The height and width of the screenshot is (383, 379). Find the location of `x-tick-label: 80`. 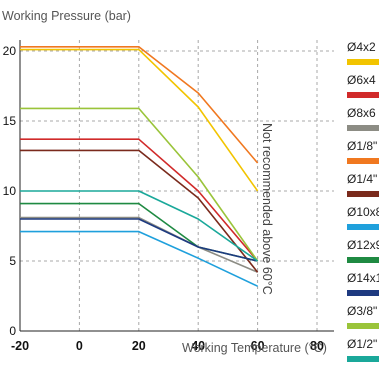

x-tick-label: 80 is located at coordinates (317, 346).